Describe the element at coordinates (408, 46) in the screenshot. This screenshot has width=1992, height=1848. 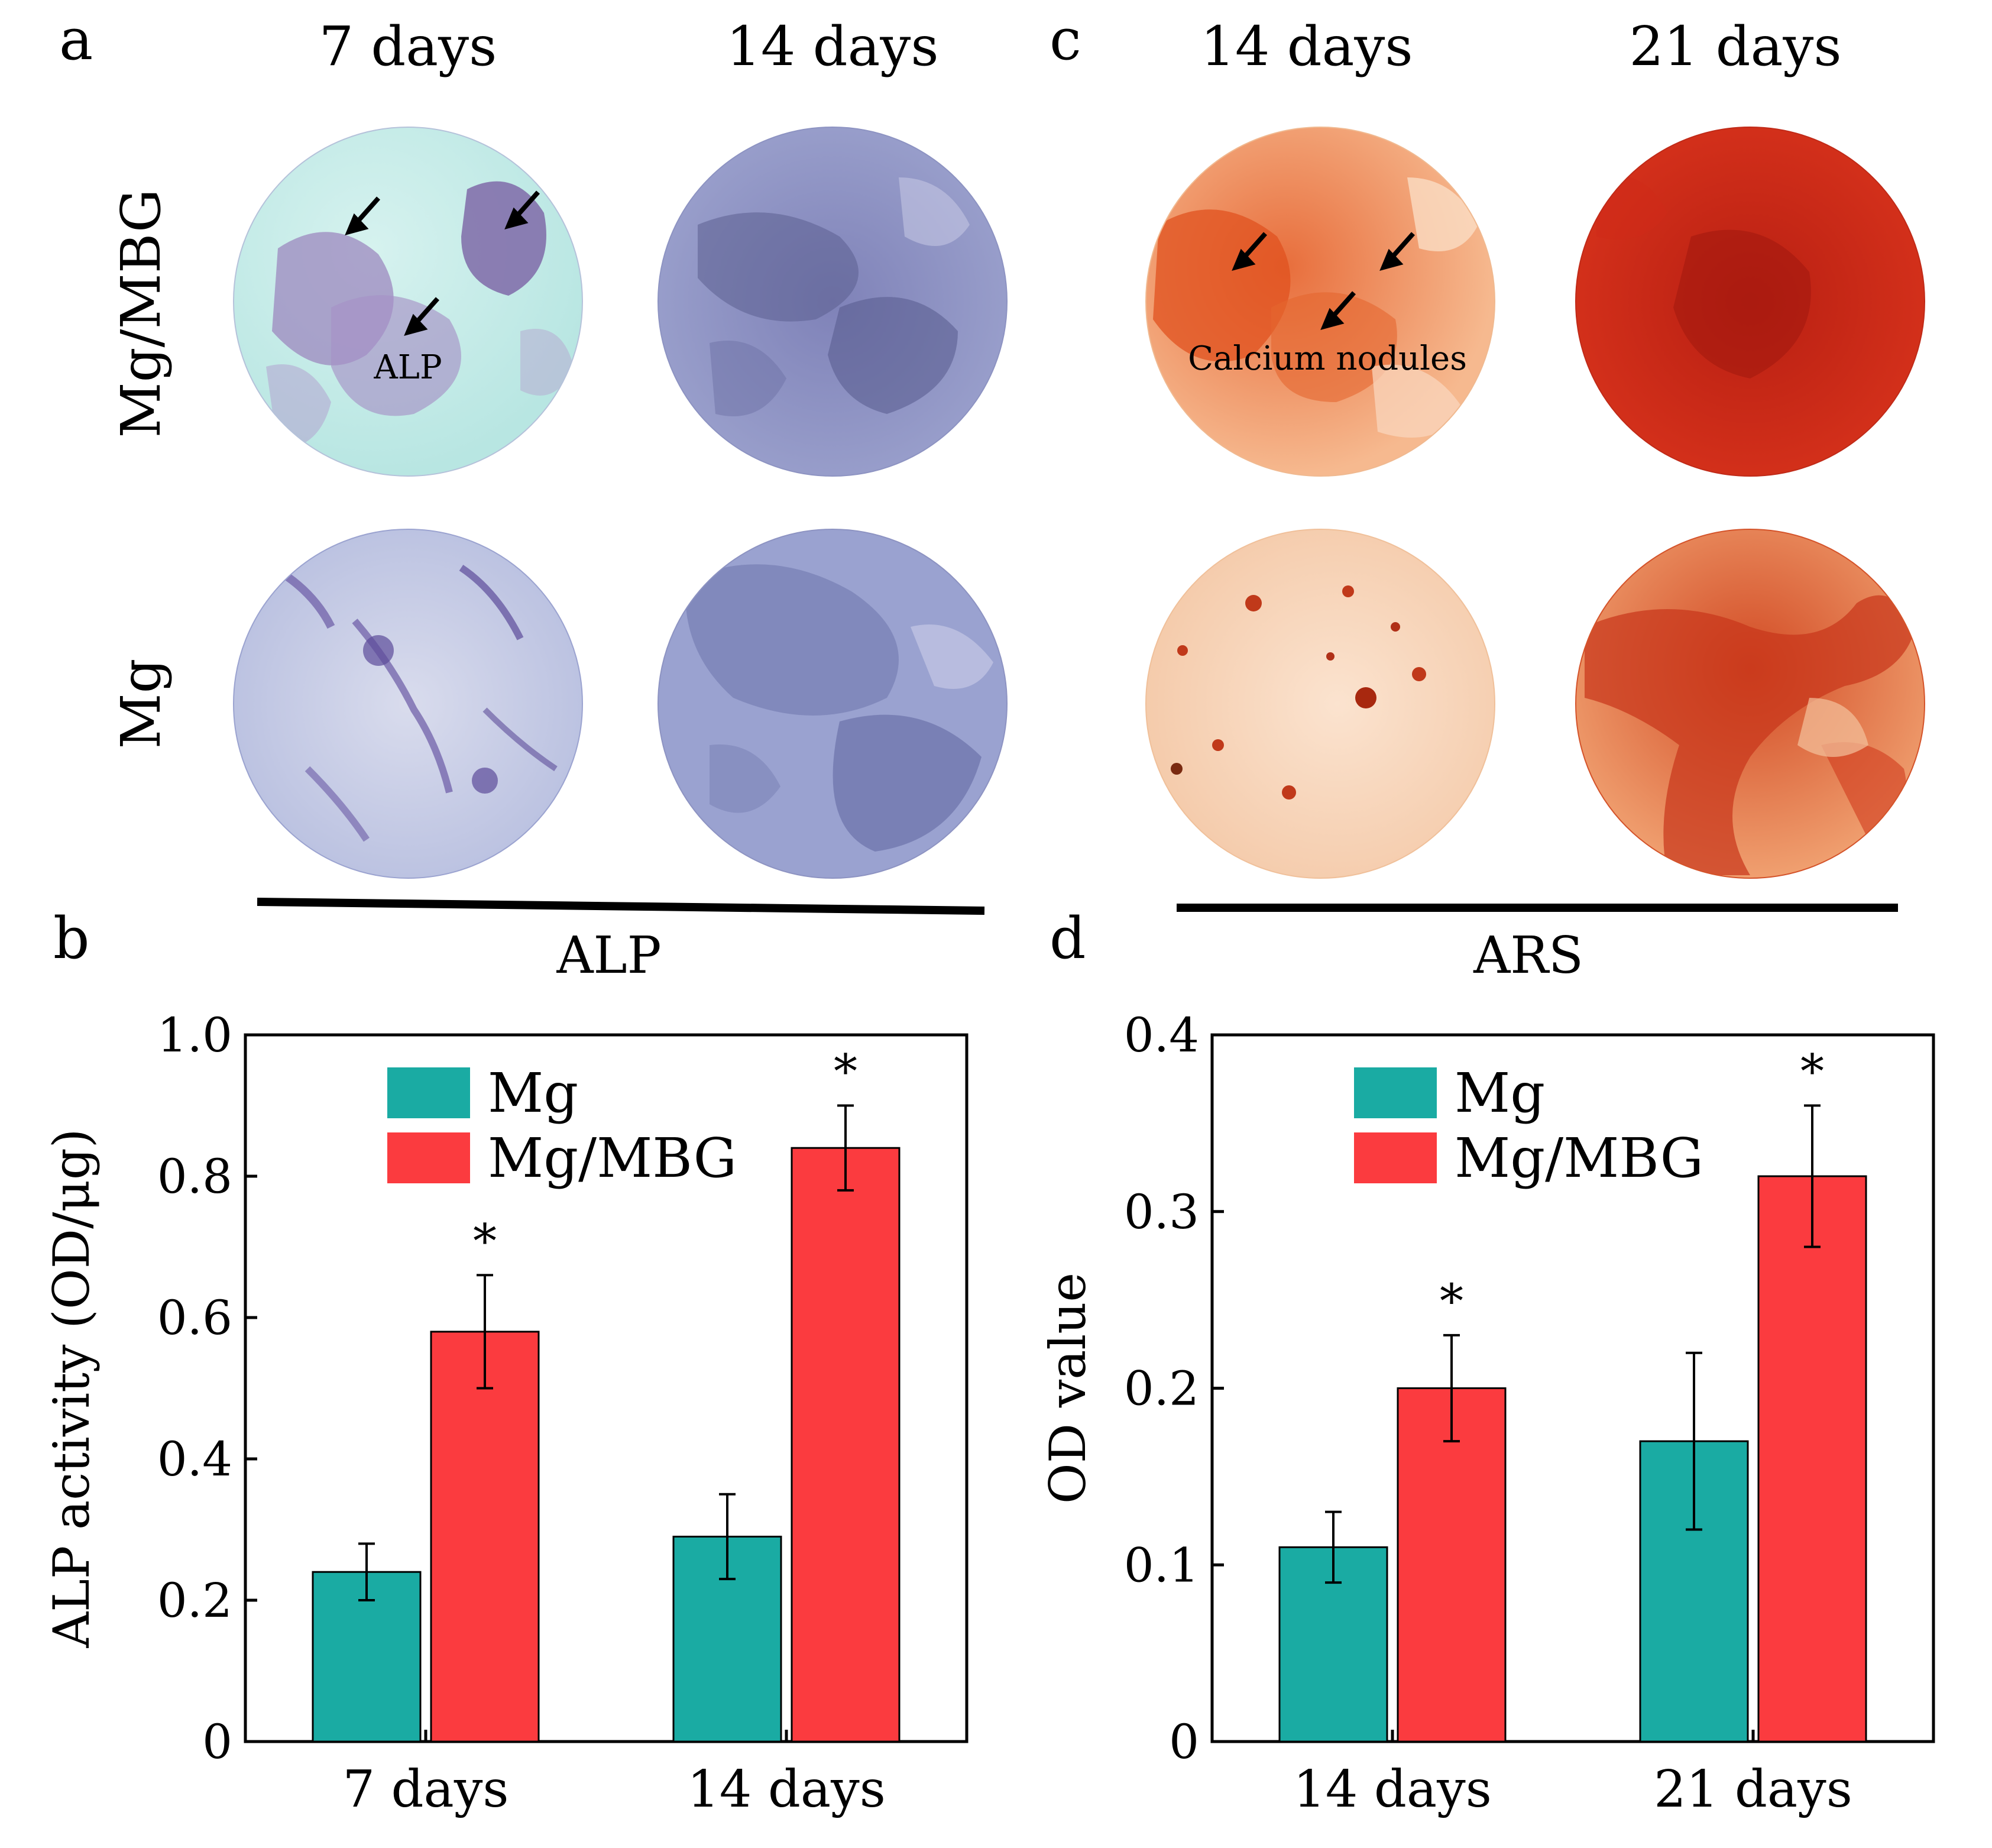
I see `panel-a-column-title-1: 7 days` at that location.